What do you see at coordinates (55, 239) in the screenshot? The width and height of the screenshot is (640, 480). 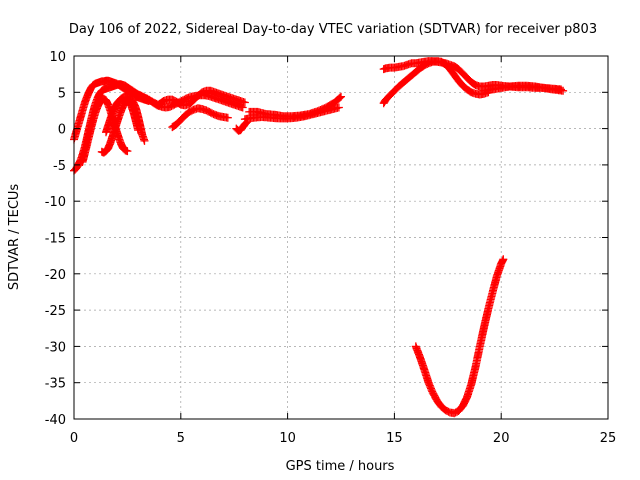 I see `y-tick-label: -15` at bounding box center [55, 239].